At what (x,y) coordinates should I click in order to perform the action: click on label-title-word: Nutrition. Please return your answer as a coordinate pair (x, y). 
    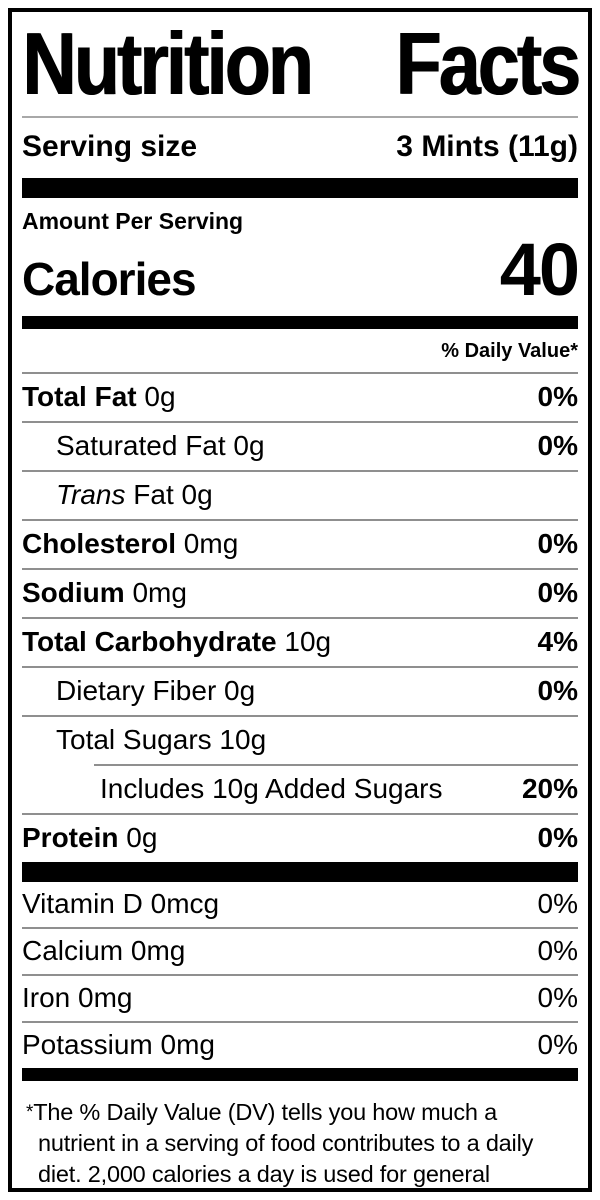
    Looking at the image, I should click on (167, 63).